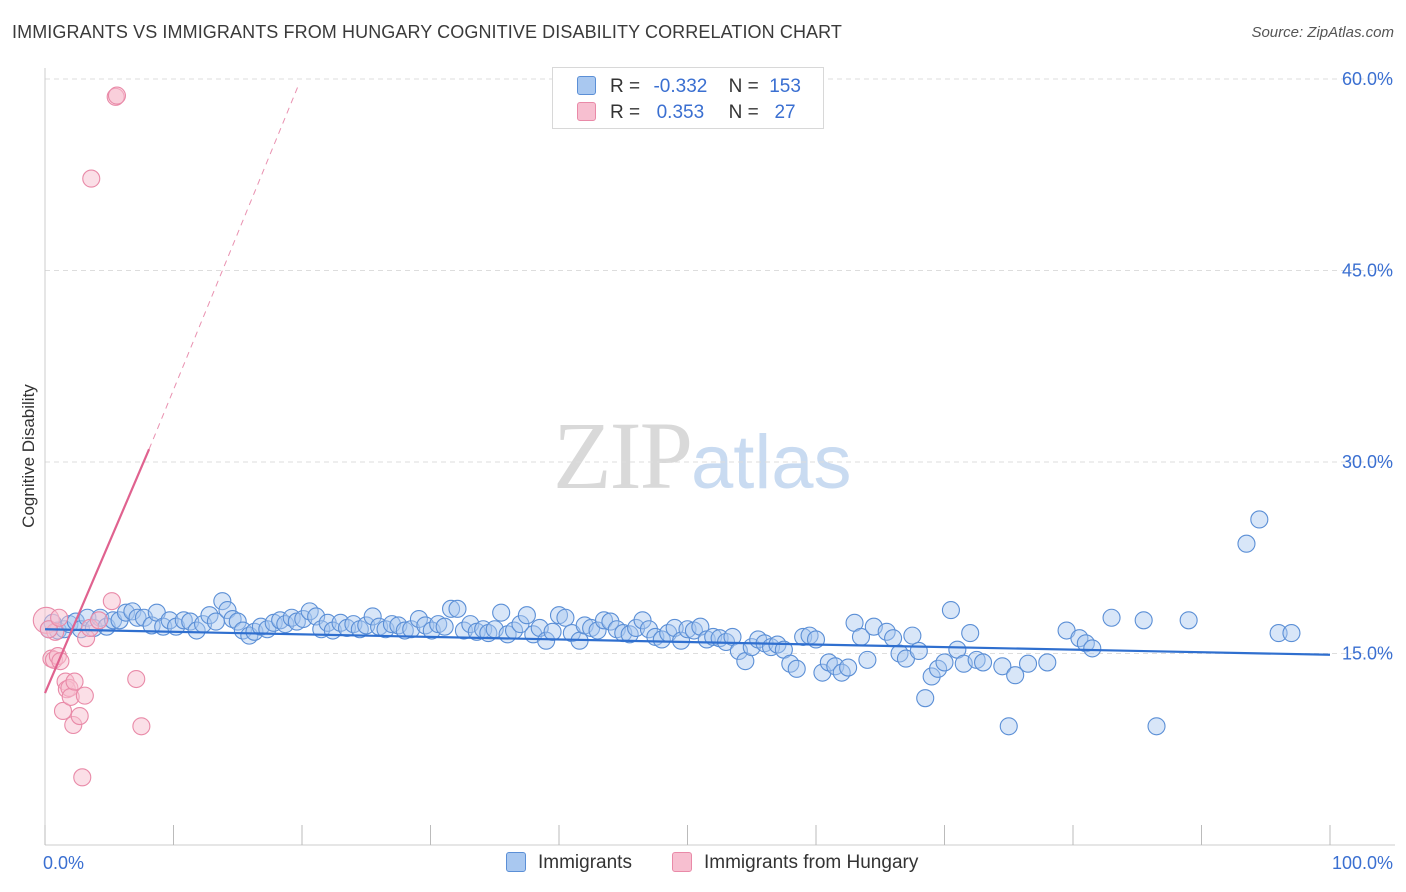  I want to click on stats-legend: R = -0.332 N = 153 R = 0.353 N = 27, so click(688, 98).